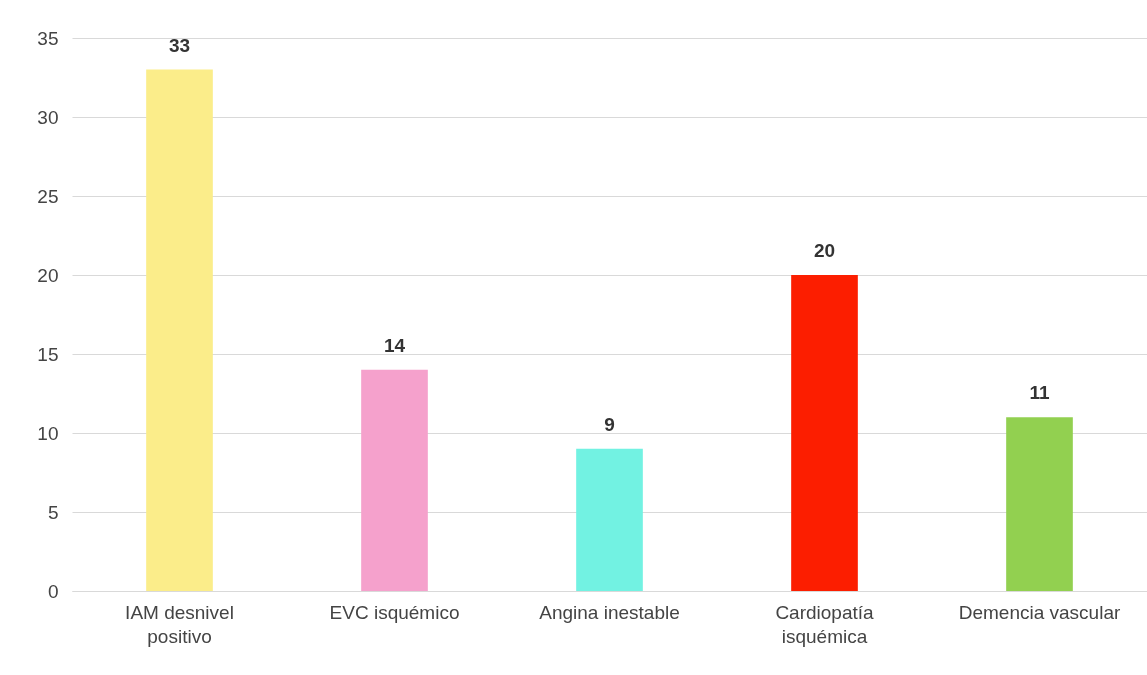 This screenshot has height=675, width=1147. Describe the element at coordinates (394, 345) in the screenshot. I see `data-label: 14` at that location.